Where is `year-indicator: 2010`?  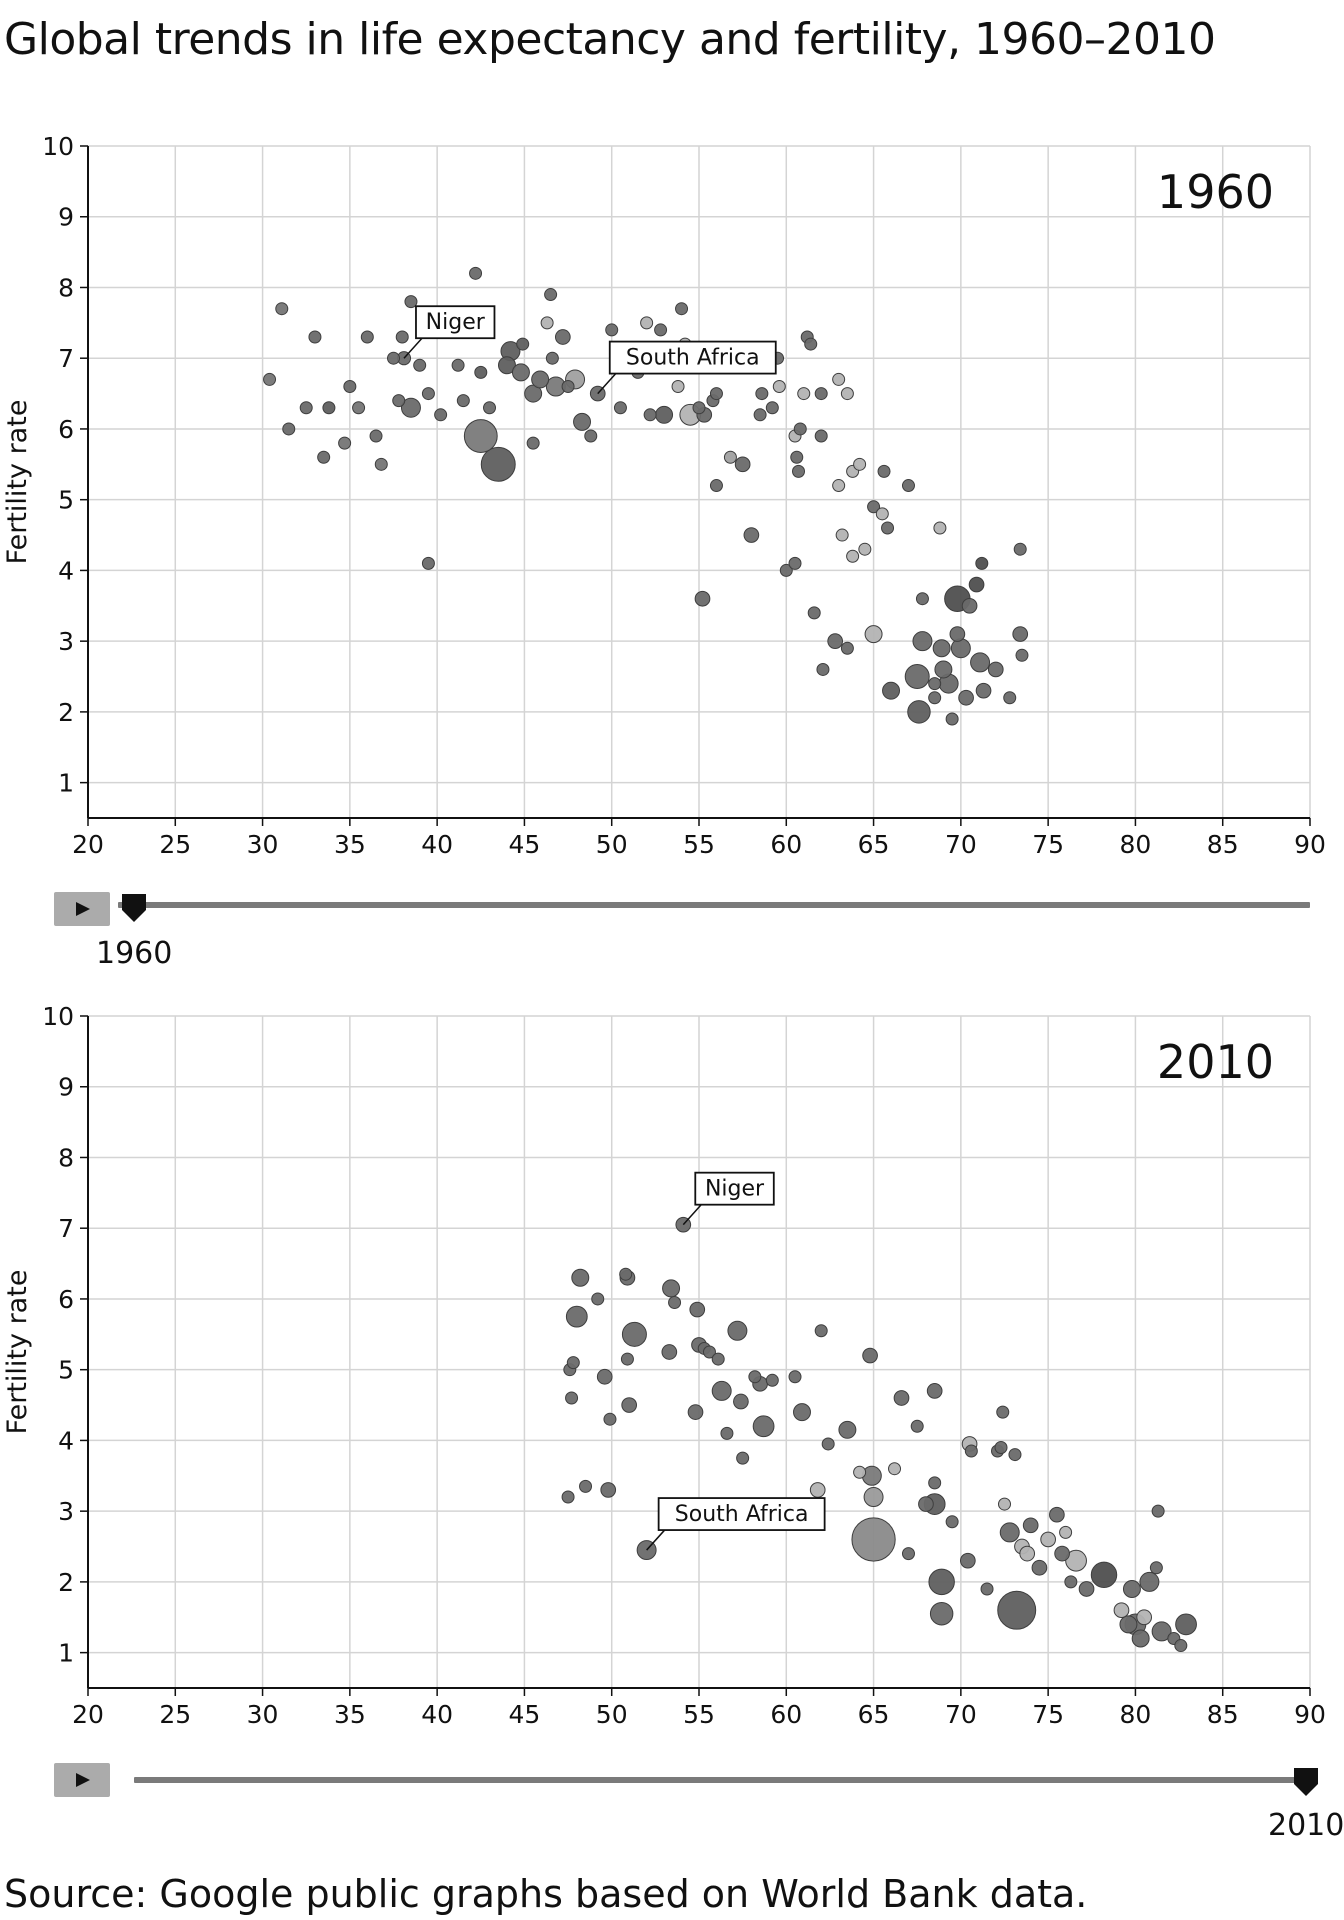 year-indicator: 2010 is located at coordinates (1215, 1062).